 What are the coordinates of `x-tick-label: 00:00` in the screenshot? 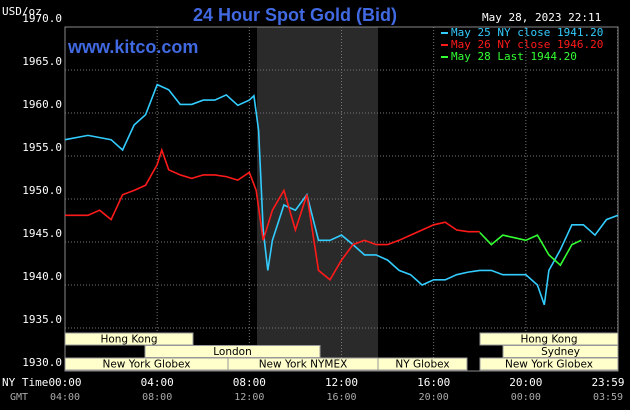 It's located at (64, 382).